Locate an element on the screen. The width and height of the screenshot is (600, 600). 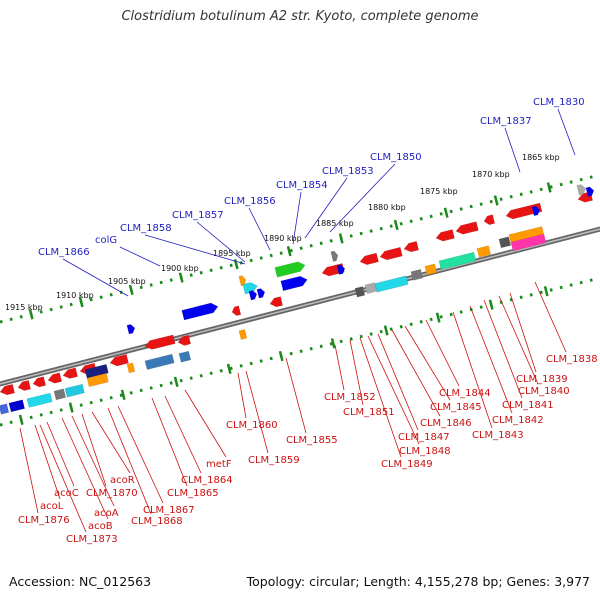
reverse-gene-label: CLM_1873 is located at coordinates (92, 539).